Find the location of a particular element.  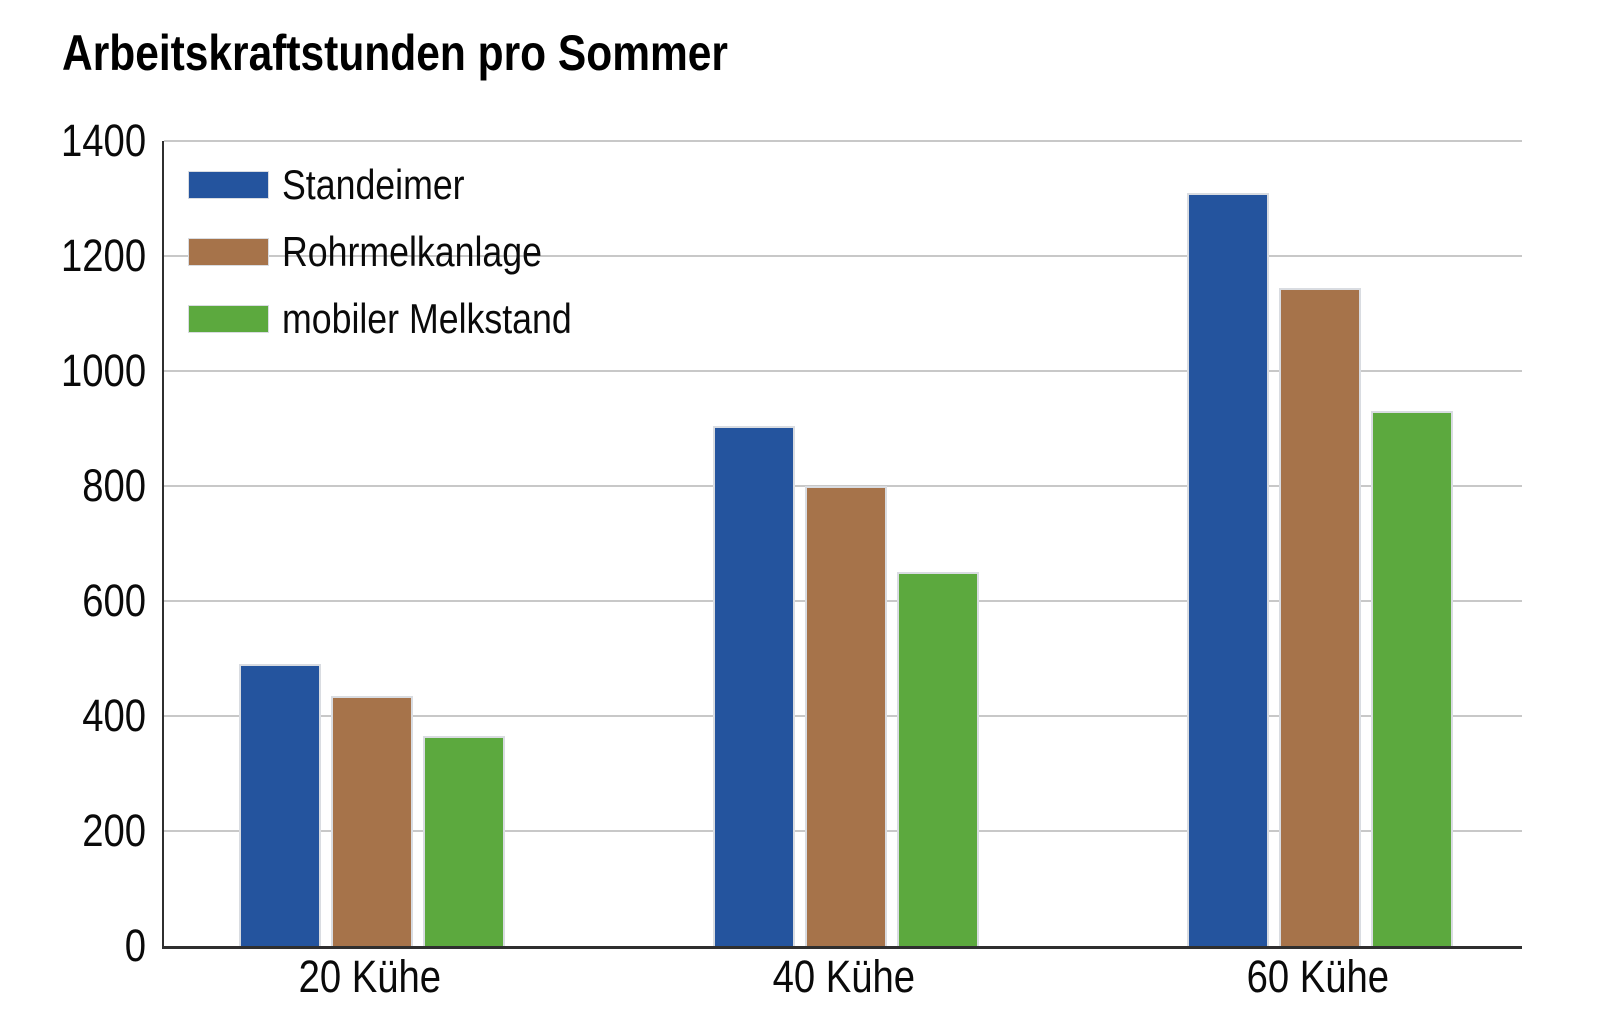

y-tick-text: 400 is located at coordinates (114, 715).